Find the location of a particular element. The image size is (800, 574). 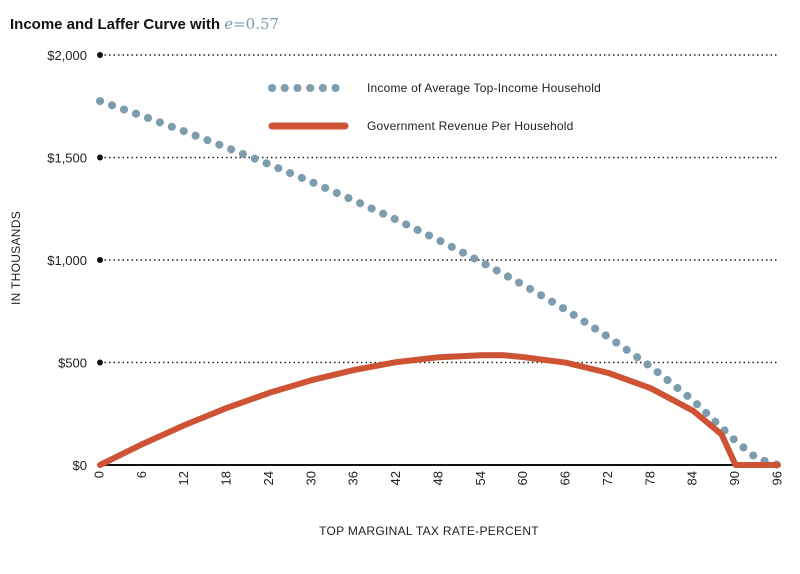

x-tick-label-0: 0 is located at coordinates (98, 474).